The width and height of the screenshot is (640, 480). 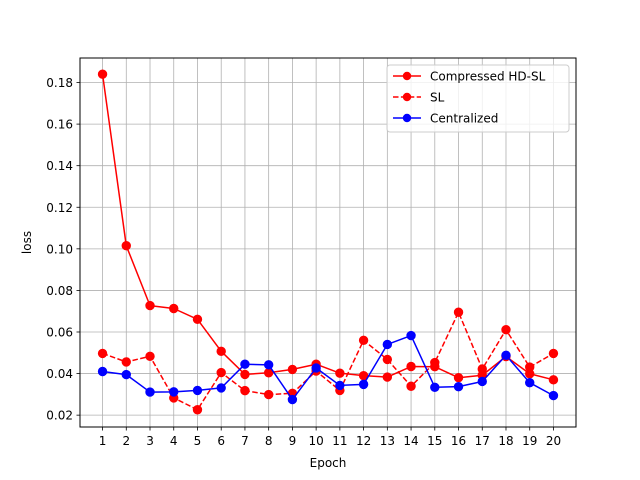 What do you see at coordinates (505, 441) in the screenshot?
I see `x-tick-label: 18` at bounding box center [505, 441].